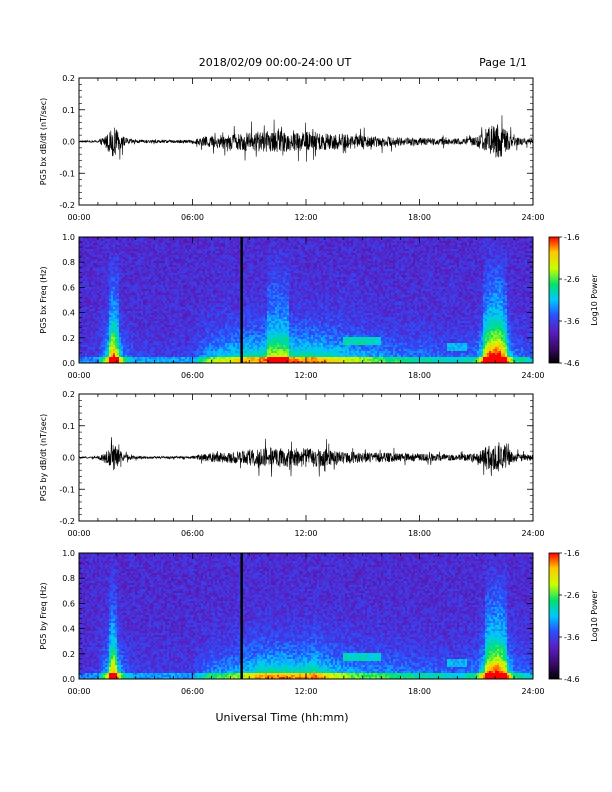 Image resolution: width=612 pixels, height=792 pixels. What do you see at coordinates (43, 299) in the screenshot?
I see `y-axis-label: PG5 bx Freq (Hz)` at bounding box center [43, 299].